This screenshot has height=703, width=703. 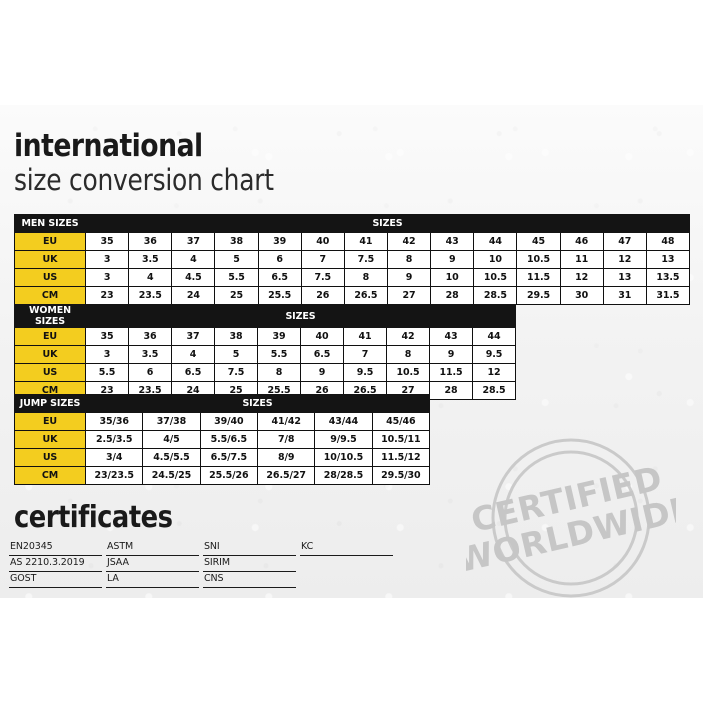 What do you see at coordinates (452, 277) in the screenshot?
I see `size-cell: 10` at bounding box center [452, 277].